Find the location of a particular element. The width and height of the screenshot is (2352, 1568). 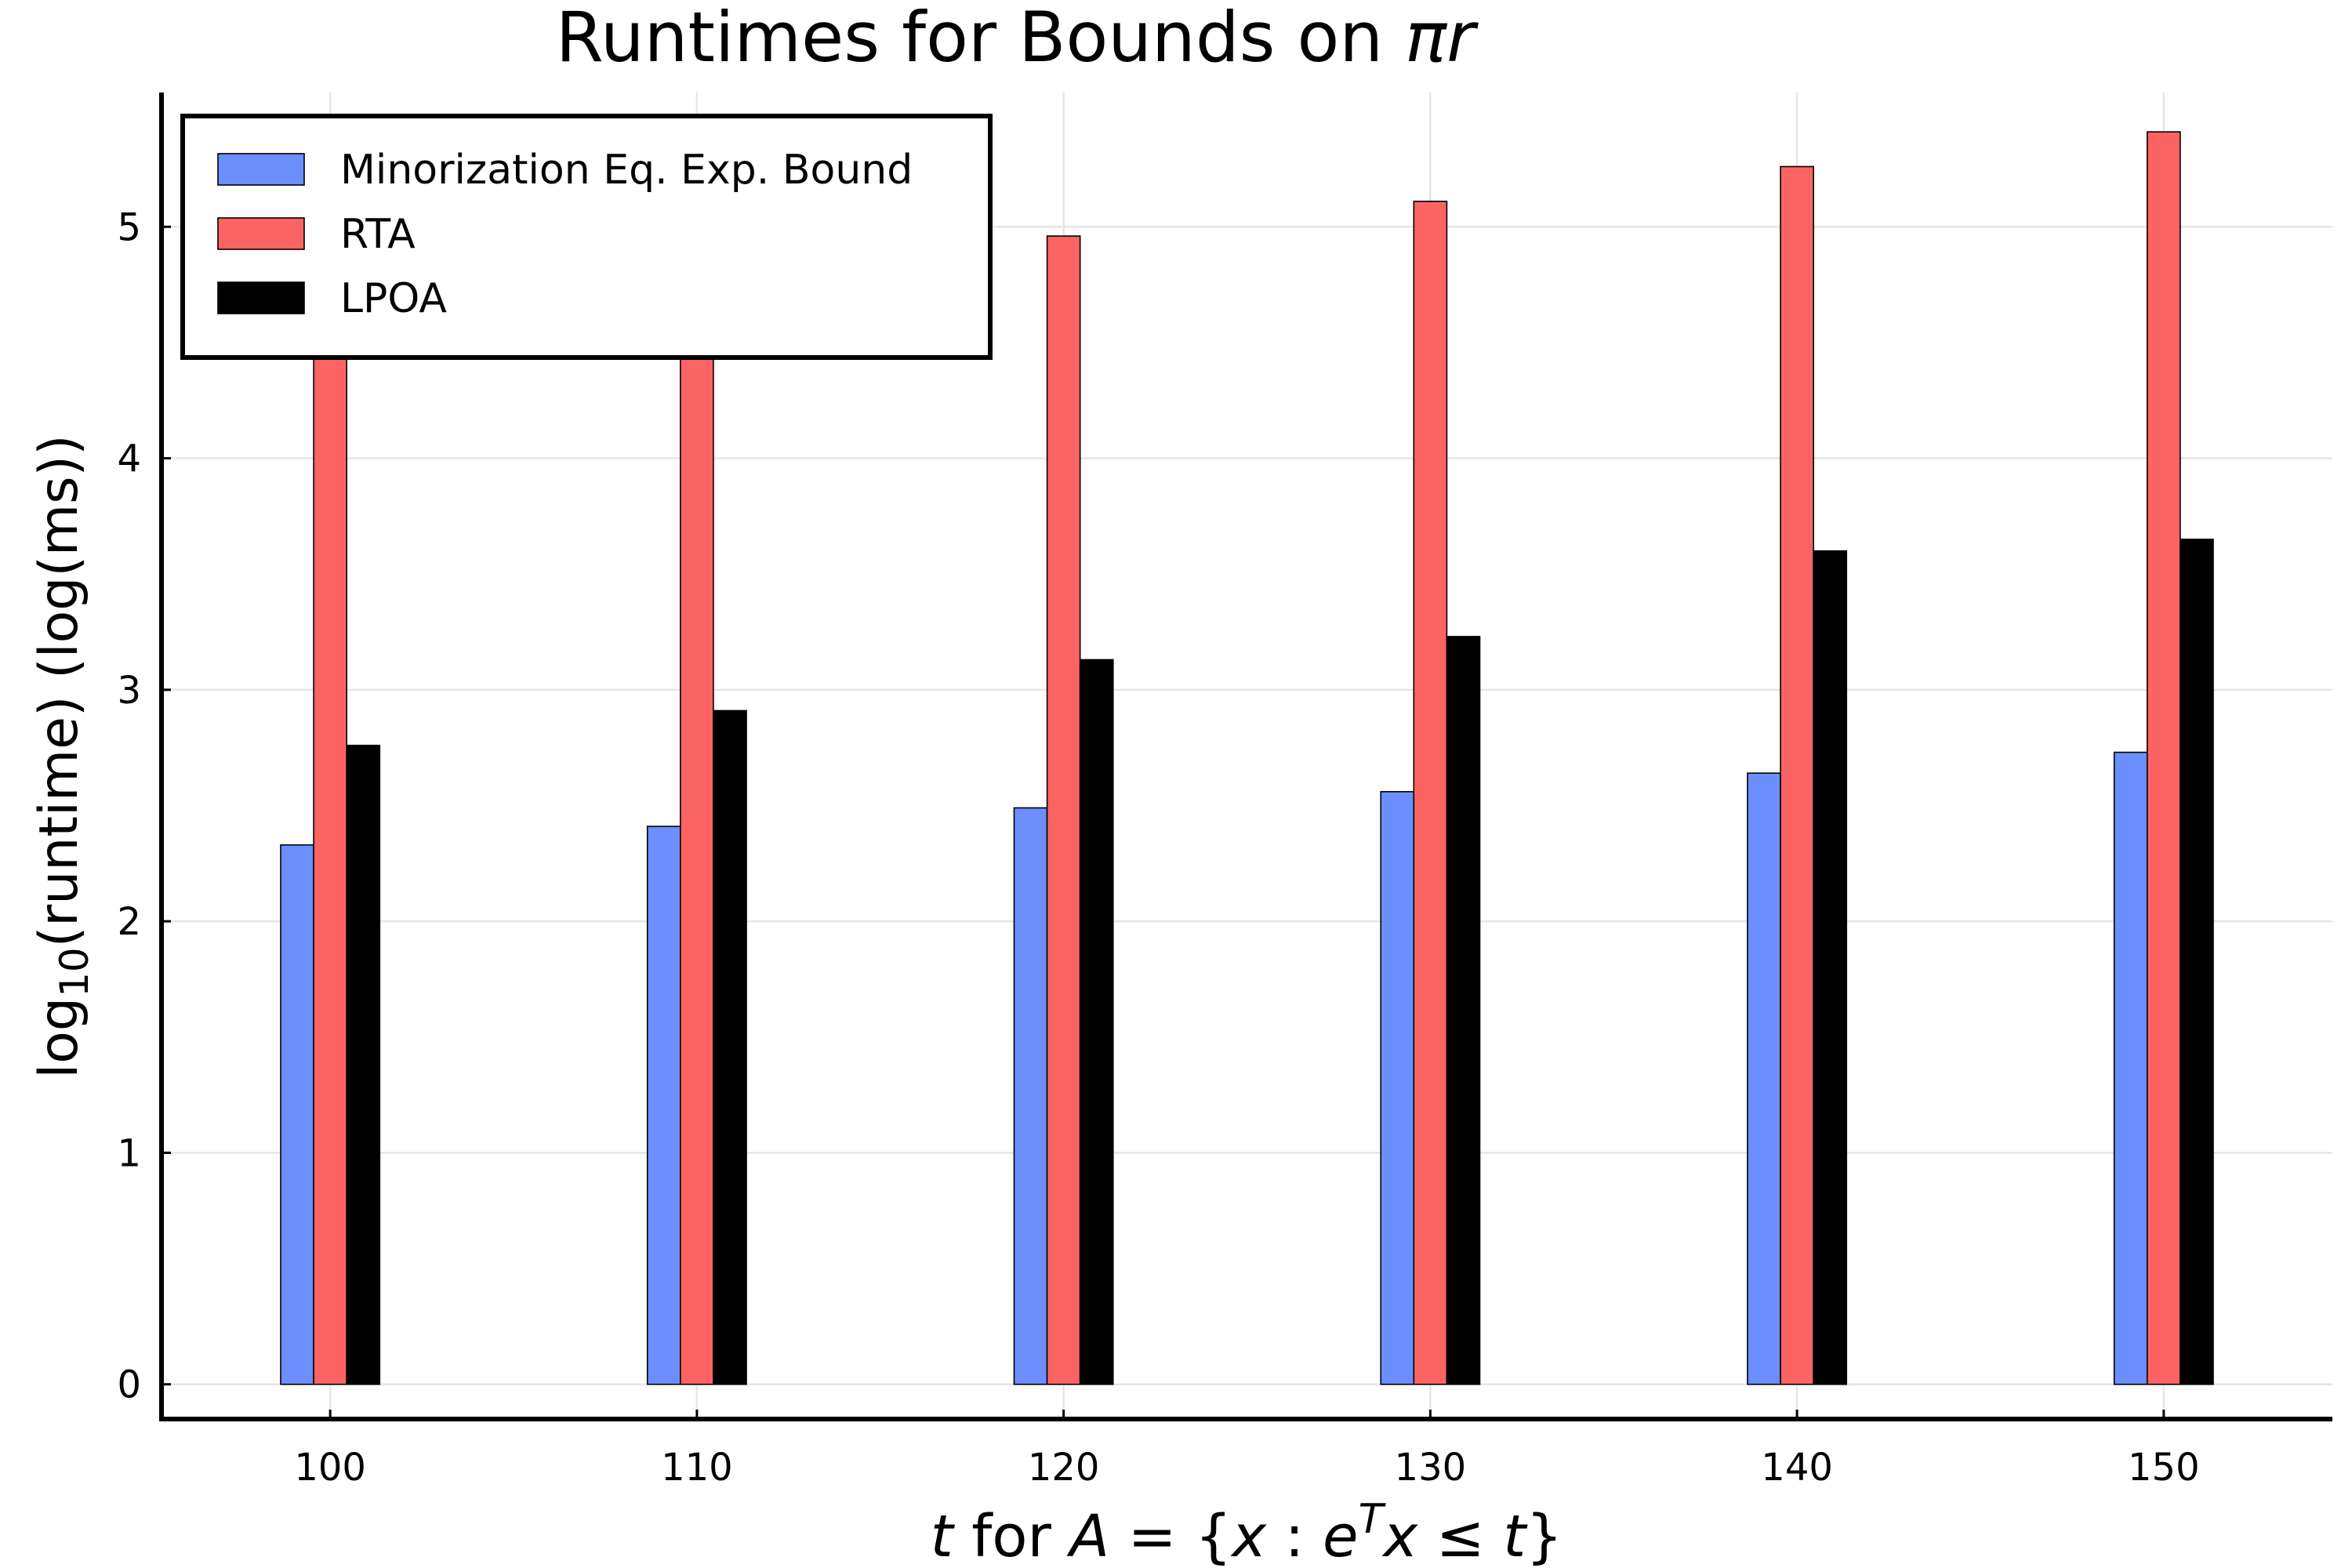

x-tick-label-140: 140 is located at coordinates (1797, 1468).